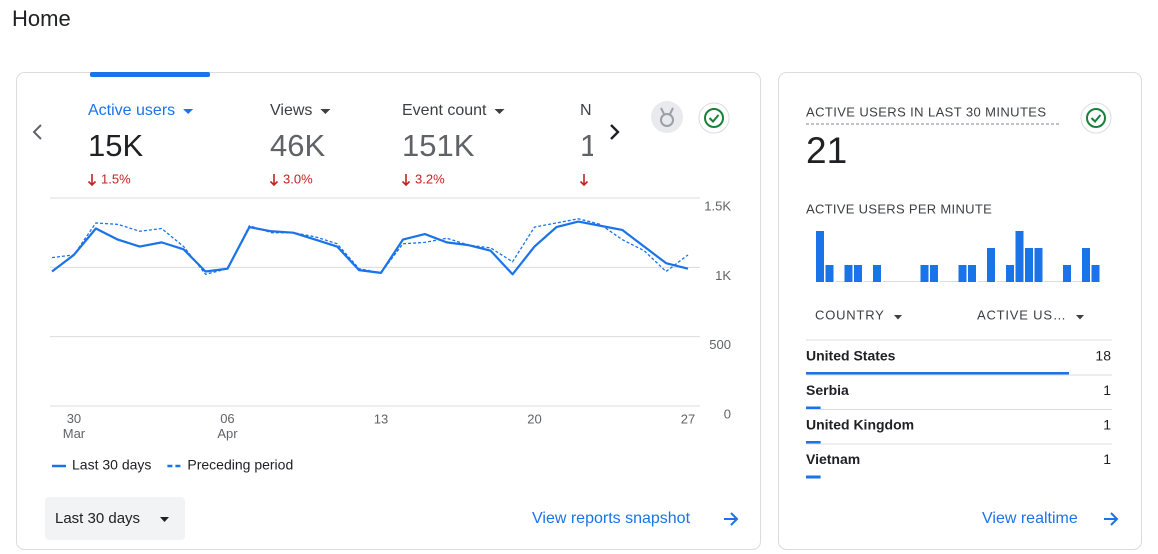  Describe the element at coordinates (74, 426) in the screenshot. I see `x-tick-label: 30 Mar` at that location.